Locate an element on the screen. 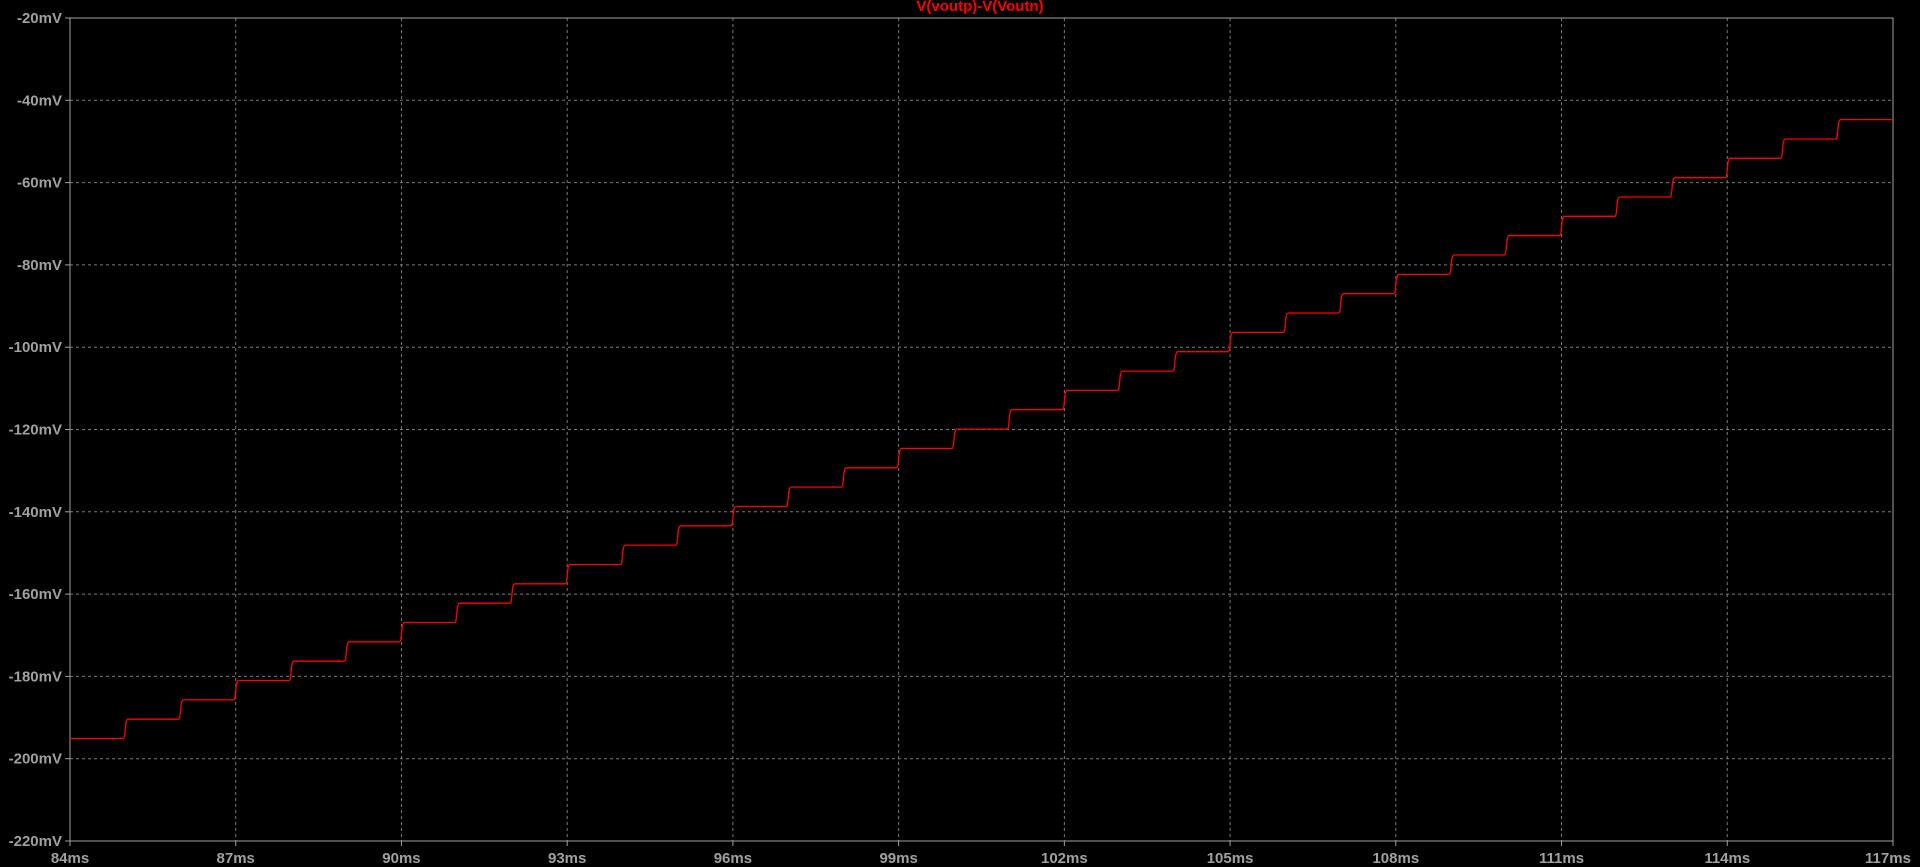  y-tick-label: -160mV is located at coordinates (35, 594).